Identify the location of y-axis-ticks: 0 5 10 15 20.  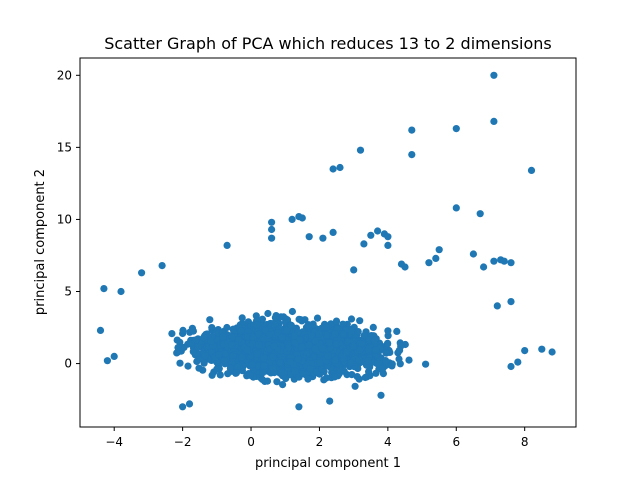
(68, 219).